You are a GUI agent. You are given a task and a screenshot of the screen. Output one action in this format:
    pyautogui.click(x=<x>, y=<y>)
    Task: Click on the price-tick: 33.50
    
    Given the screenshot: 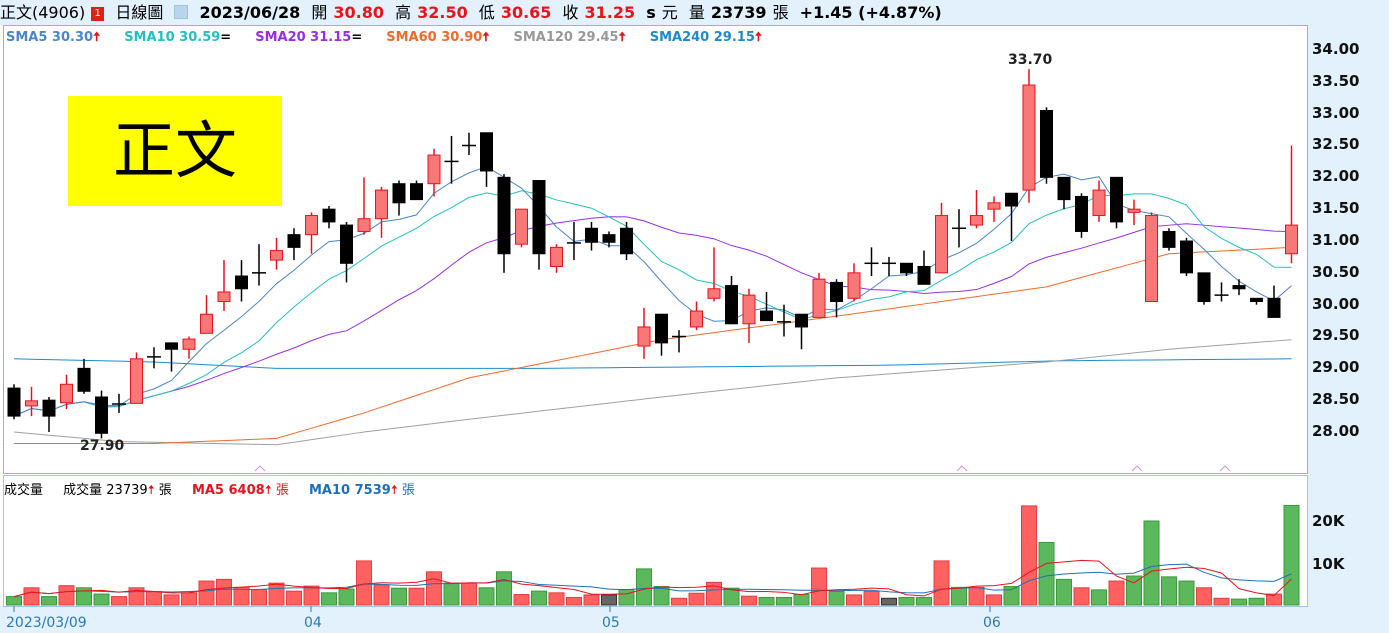 What is the action you would take?
    pyautogui.click(x=1336, y=80)
    